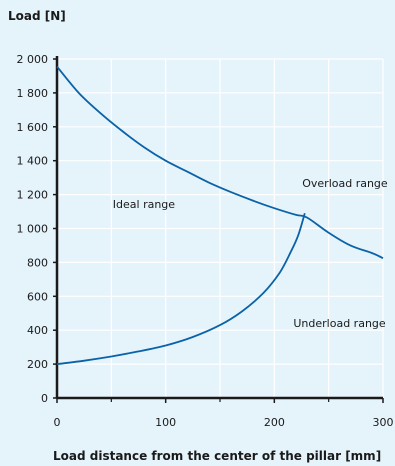  What do you see at coordinates (144, 204) in the screenshot?
I see `region-label-0: Ideal range` at bounding box center [144, 204].